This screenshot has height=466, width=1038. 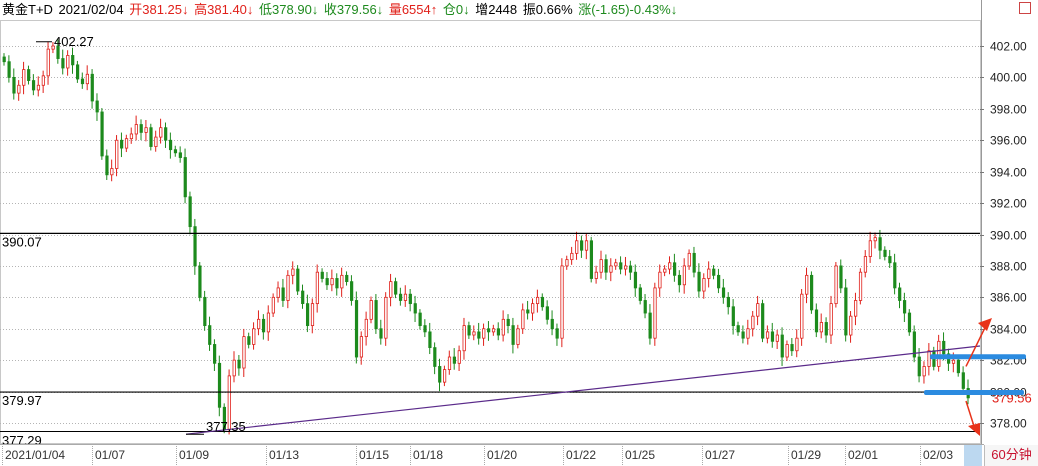 What do you see at coordinates (226, 426) in the screenshot?
I see `low-marker-label: 377.35` at bounding box center [226, 426].